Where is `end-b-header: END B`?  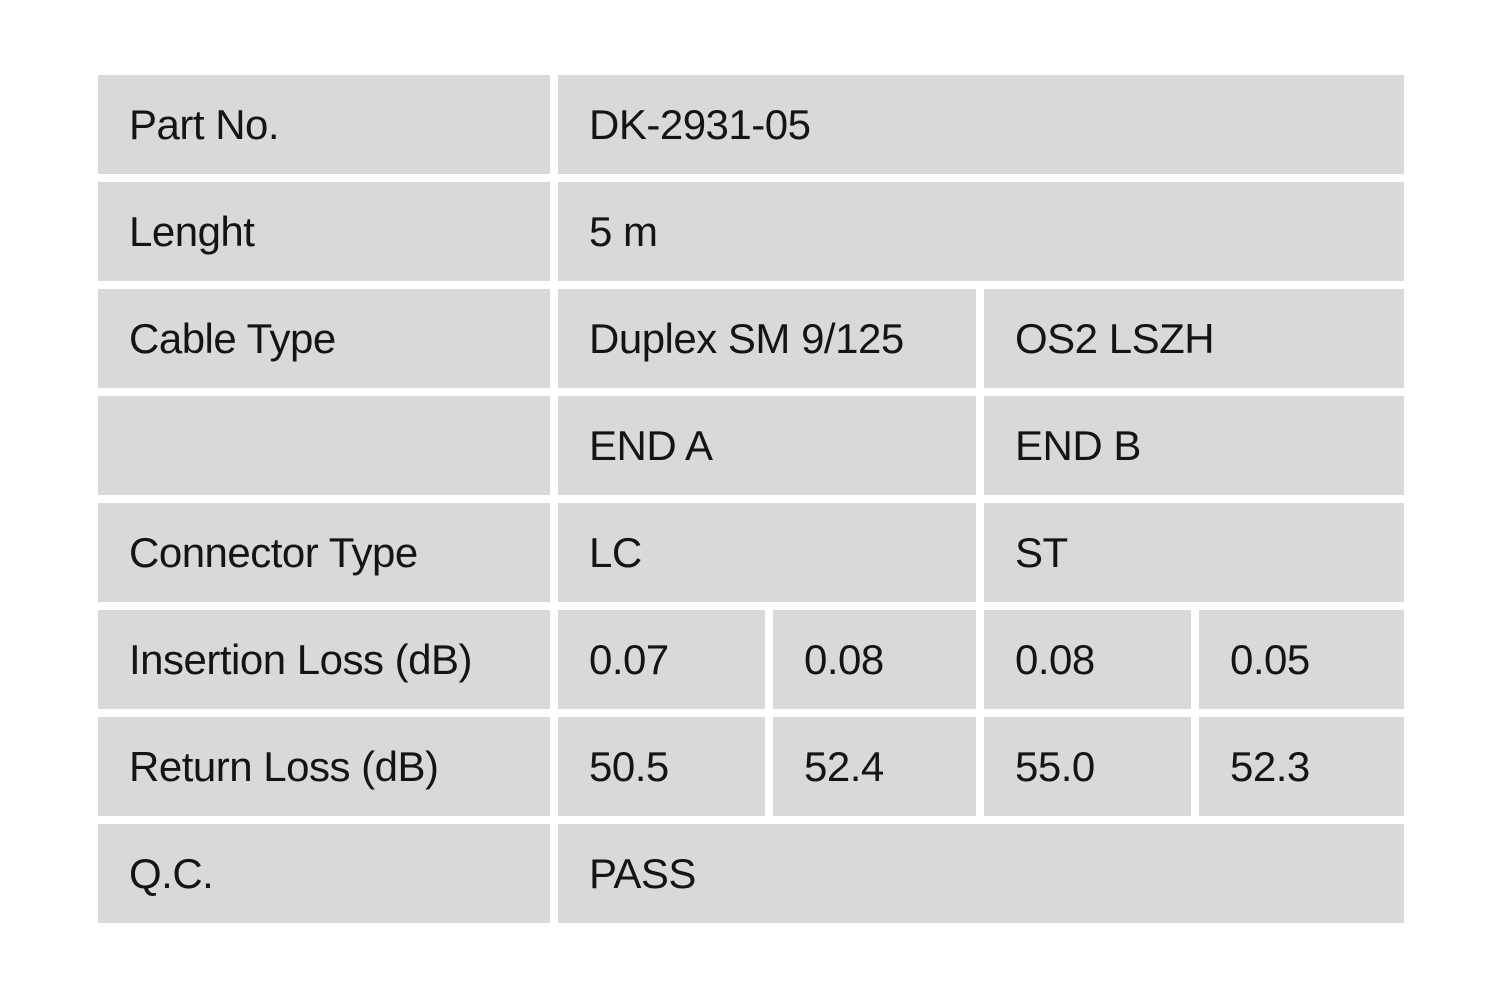 end-b-header: END B is located at coordinates (1194, 445).